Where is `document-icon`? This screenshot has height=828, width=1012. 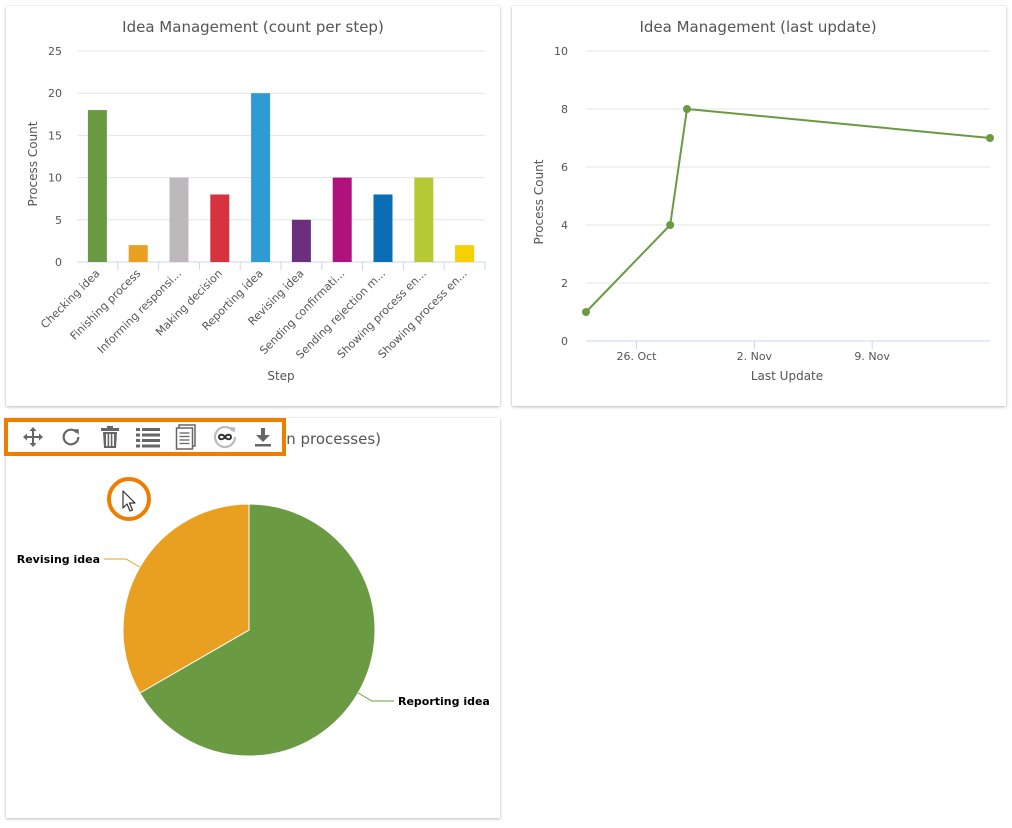
document-icon is located at coordinates (186, 437).